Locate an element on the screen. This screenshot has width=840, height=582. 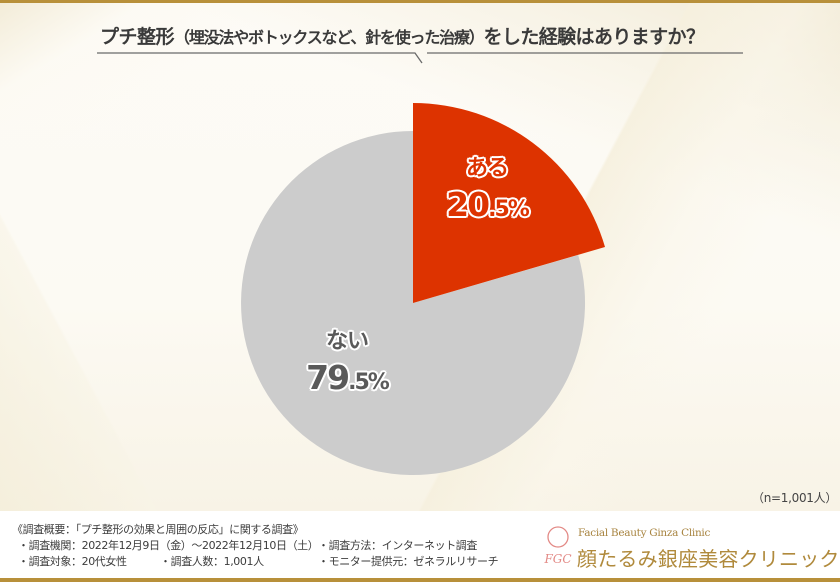
survey-target: ・調査対象：20代女性 is located at coordinates (72, 561).